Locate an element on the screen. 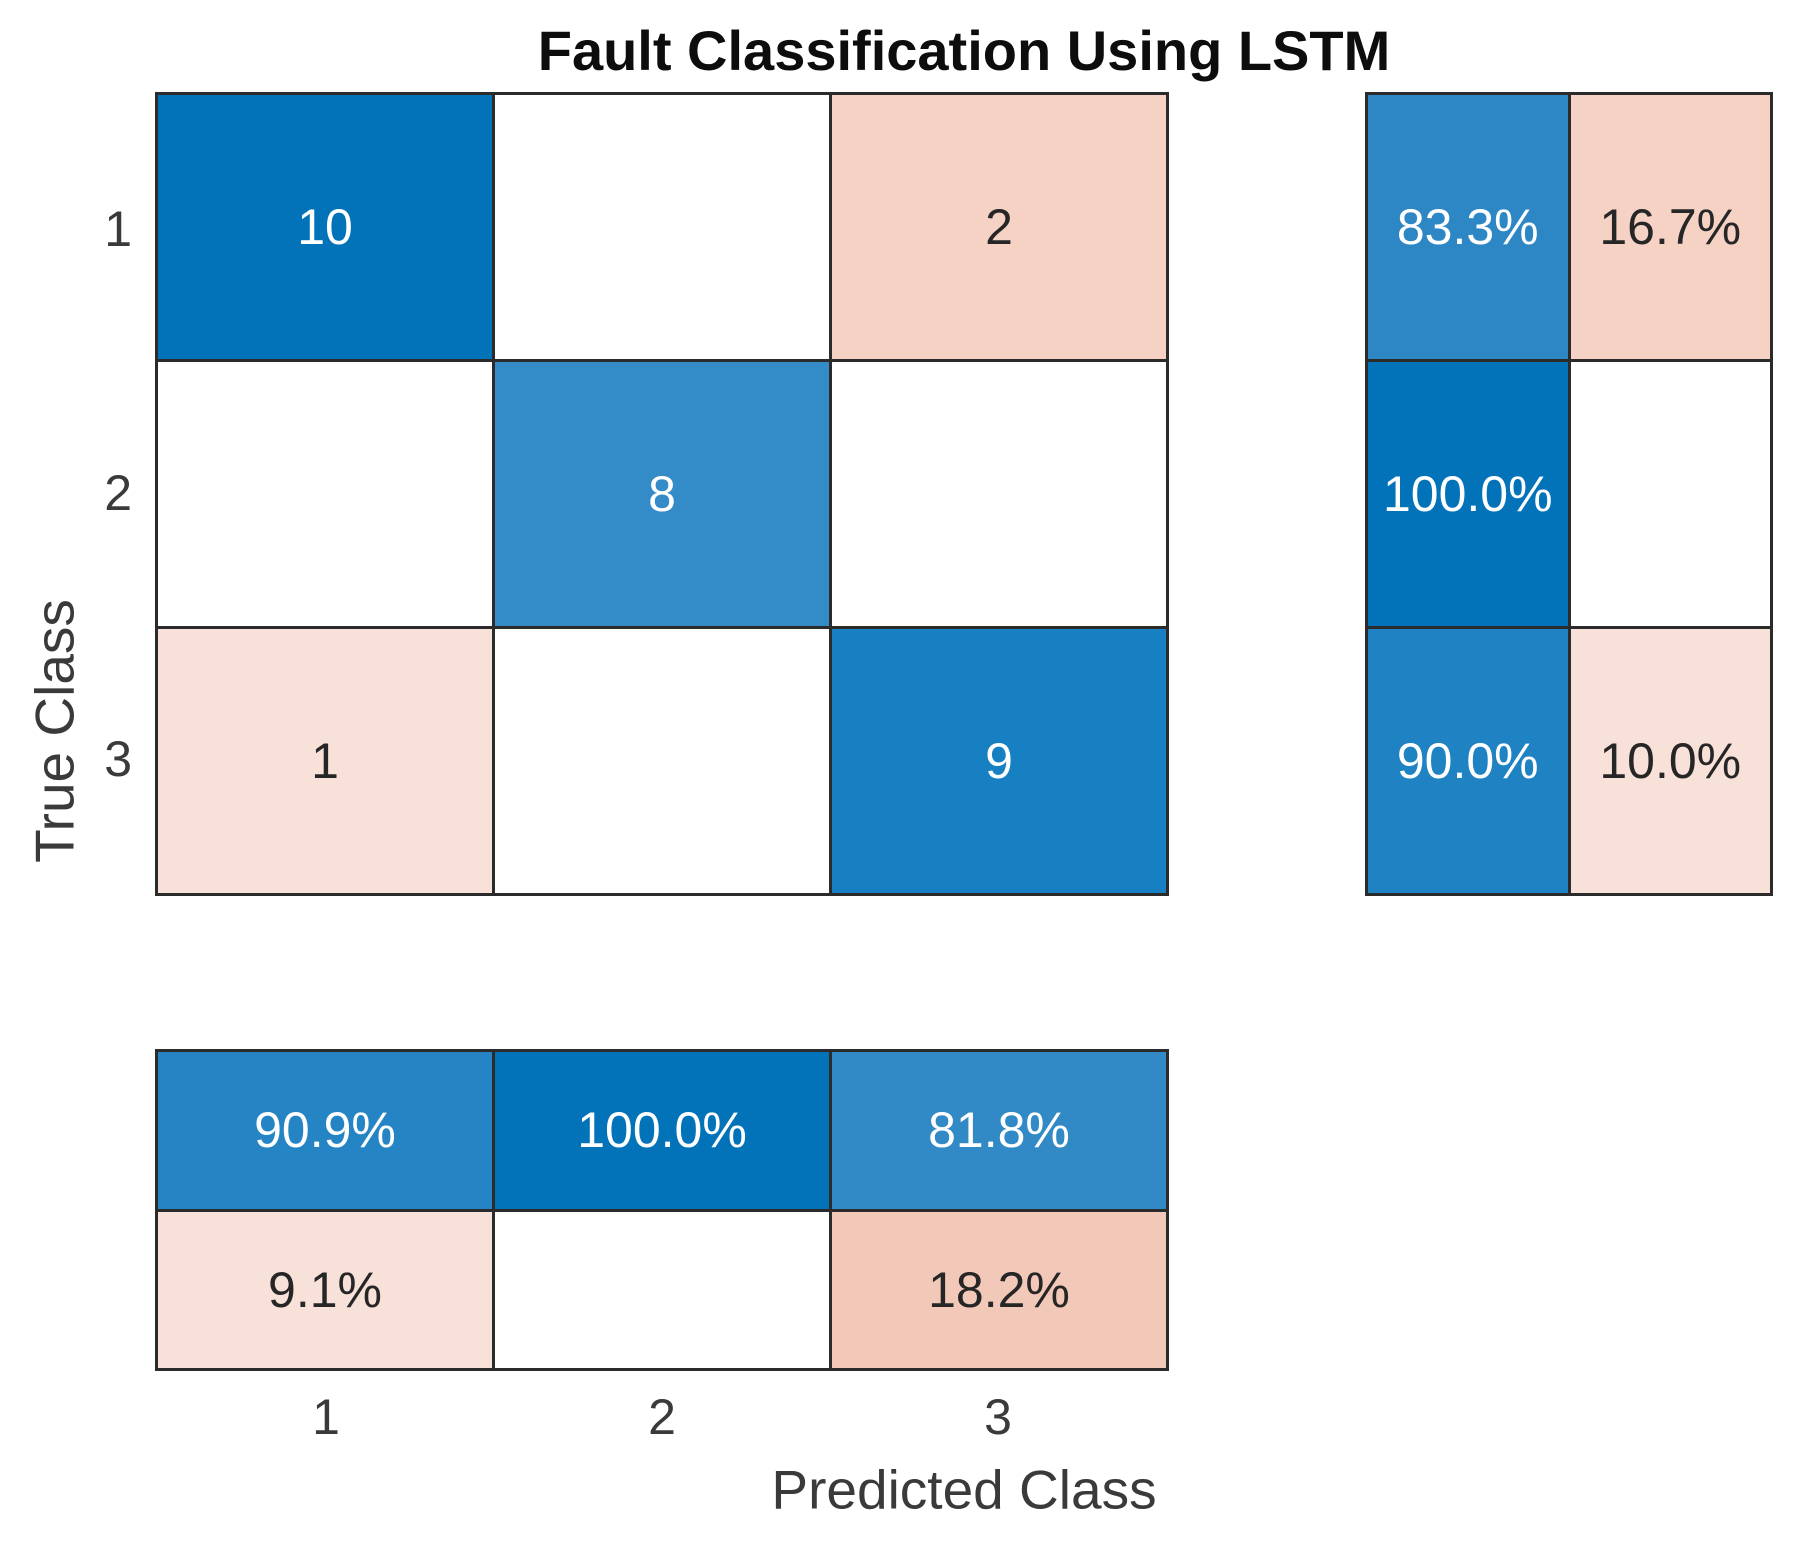 This screenshot has width=1796, height=1546. main-matrix-cell-6: 1 is located at coordinates (325, 761).